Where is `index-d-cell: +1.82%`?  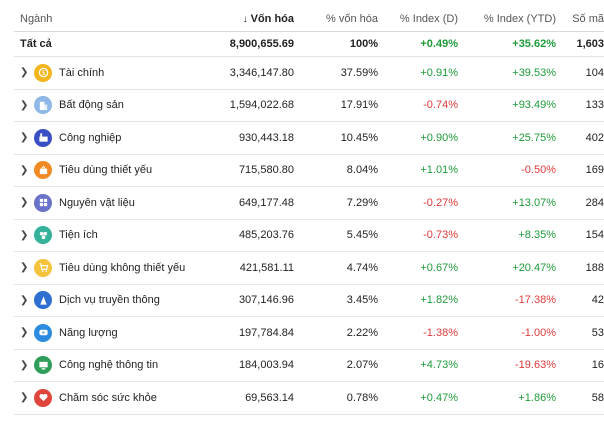
index-d-cell: +1.82% is located at coordinates (424, 300).